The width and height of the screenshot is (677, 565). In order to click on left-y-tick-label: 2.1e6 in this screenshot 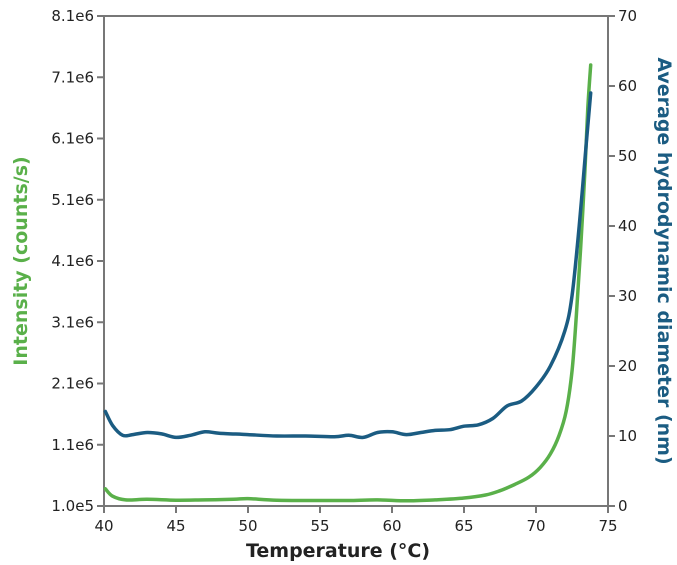, I will do `click(72, 384)`.